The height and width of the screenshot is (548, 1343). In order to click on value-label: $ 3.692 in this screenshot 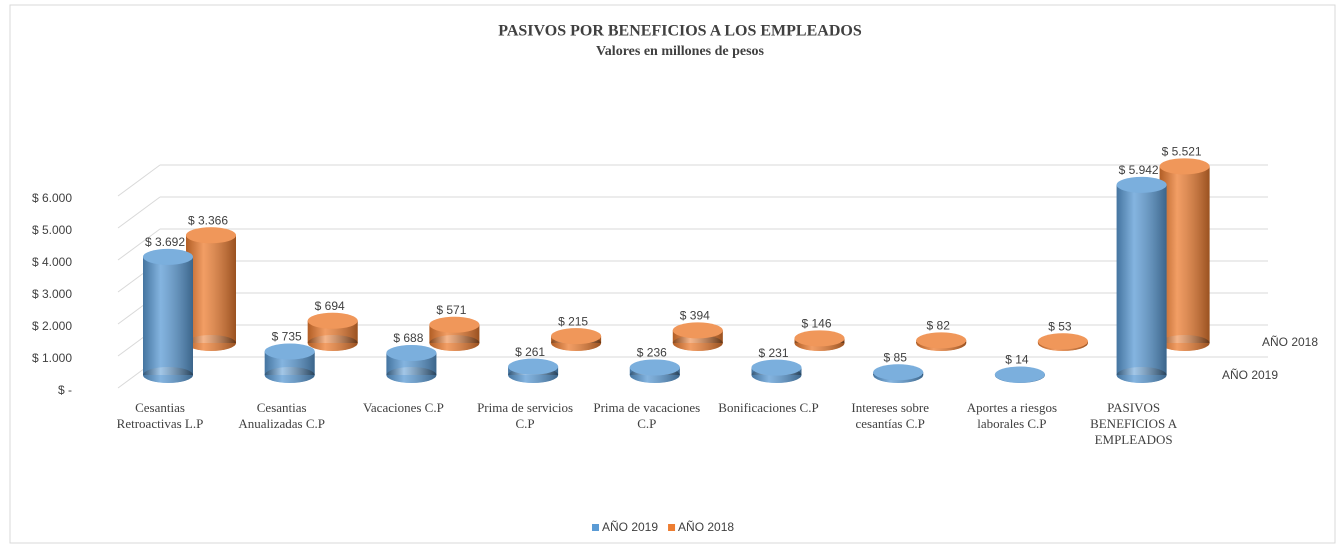, I will do `click(165, 242)`.